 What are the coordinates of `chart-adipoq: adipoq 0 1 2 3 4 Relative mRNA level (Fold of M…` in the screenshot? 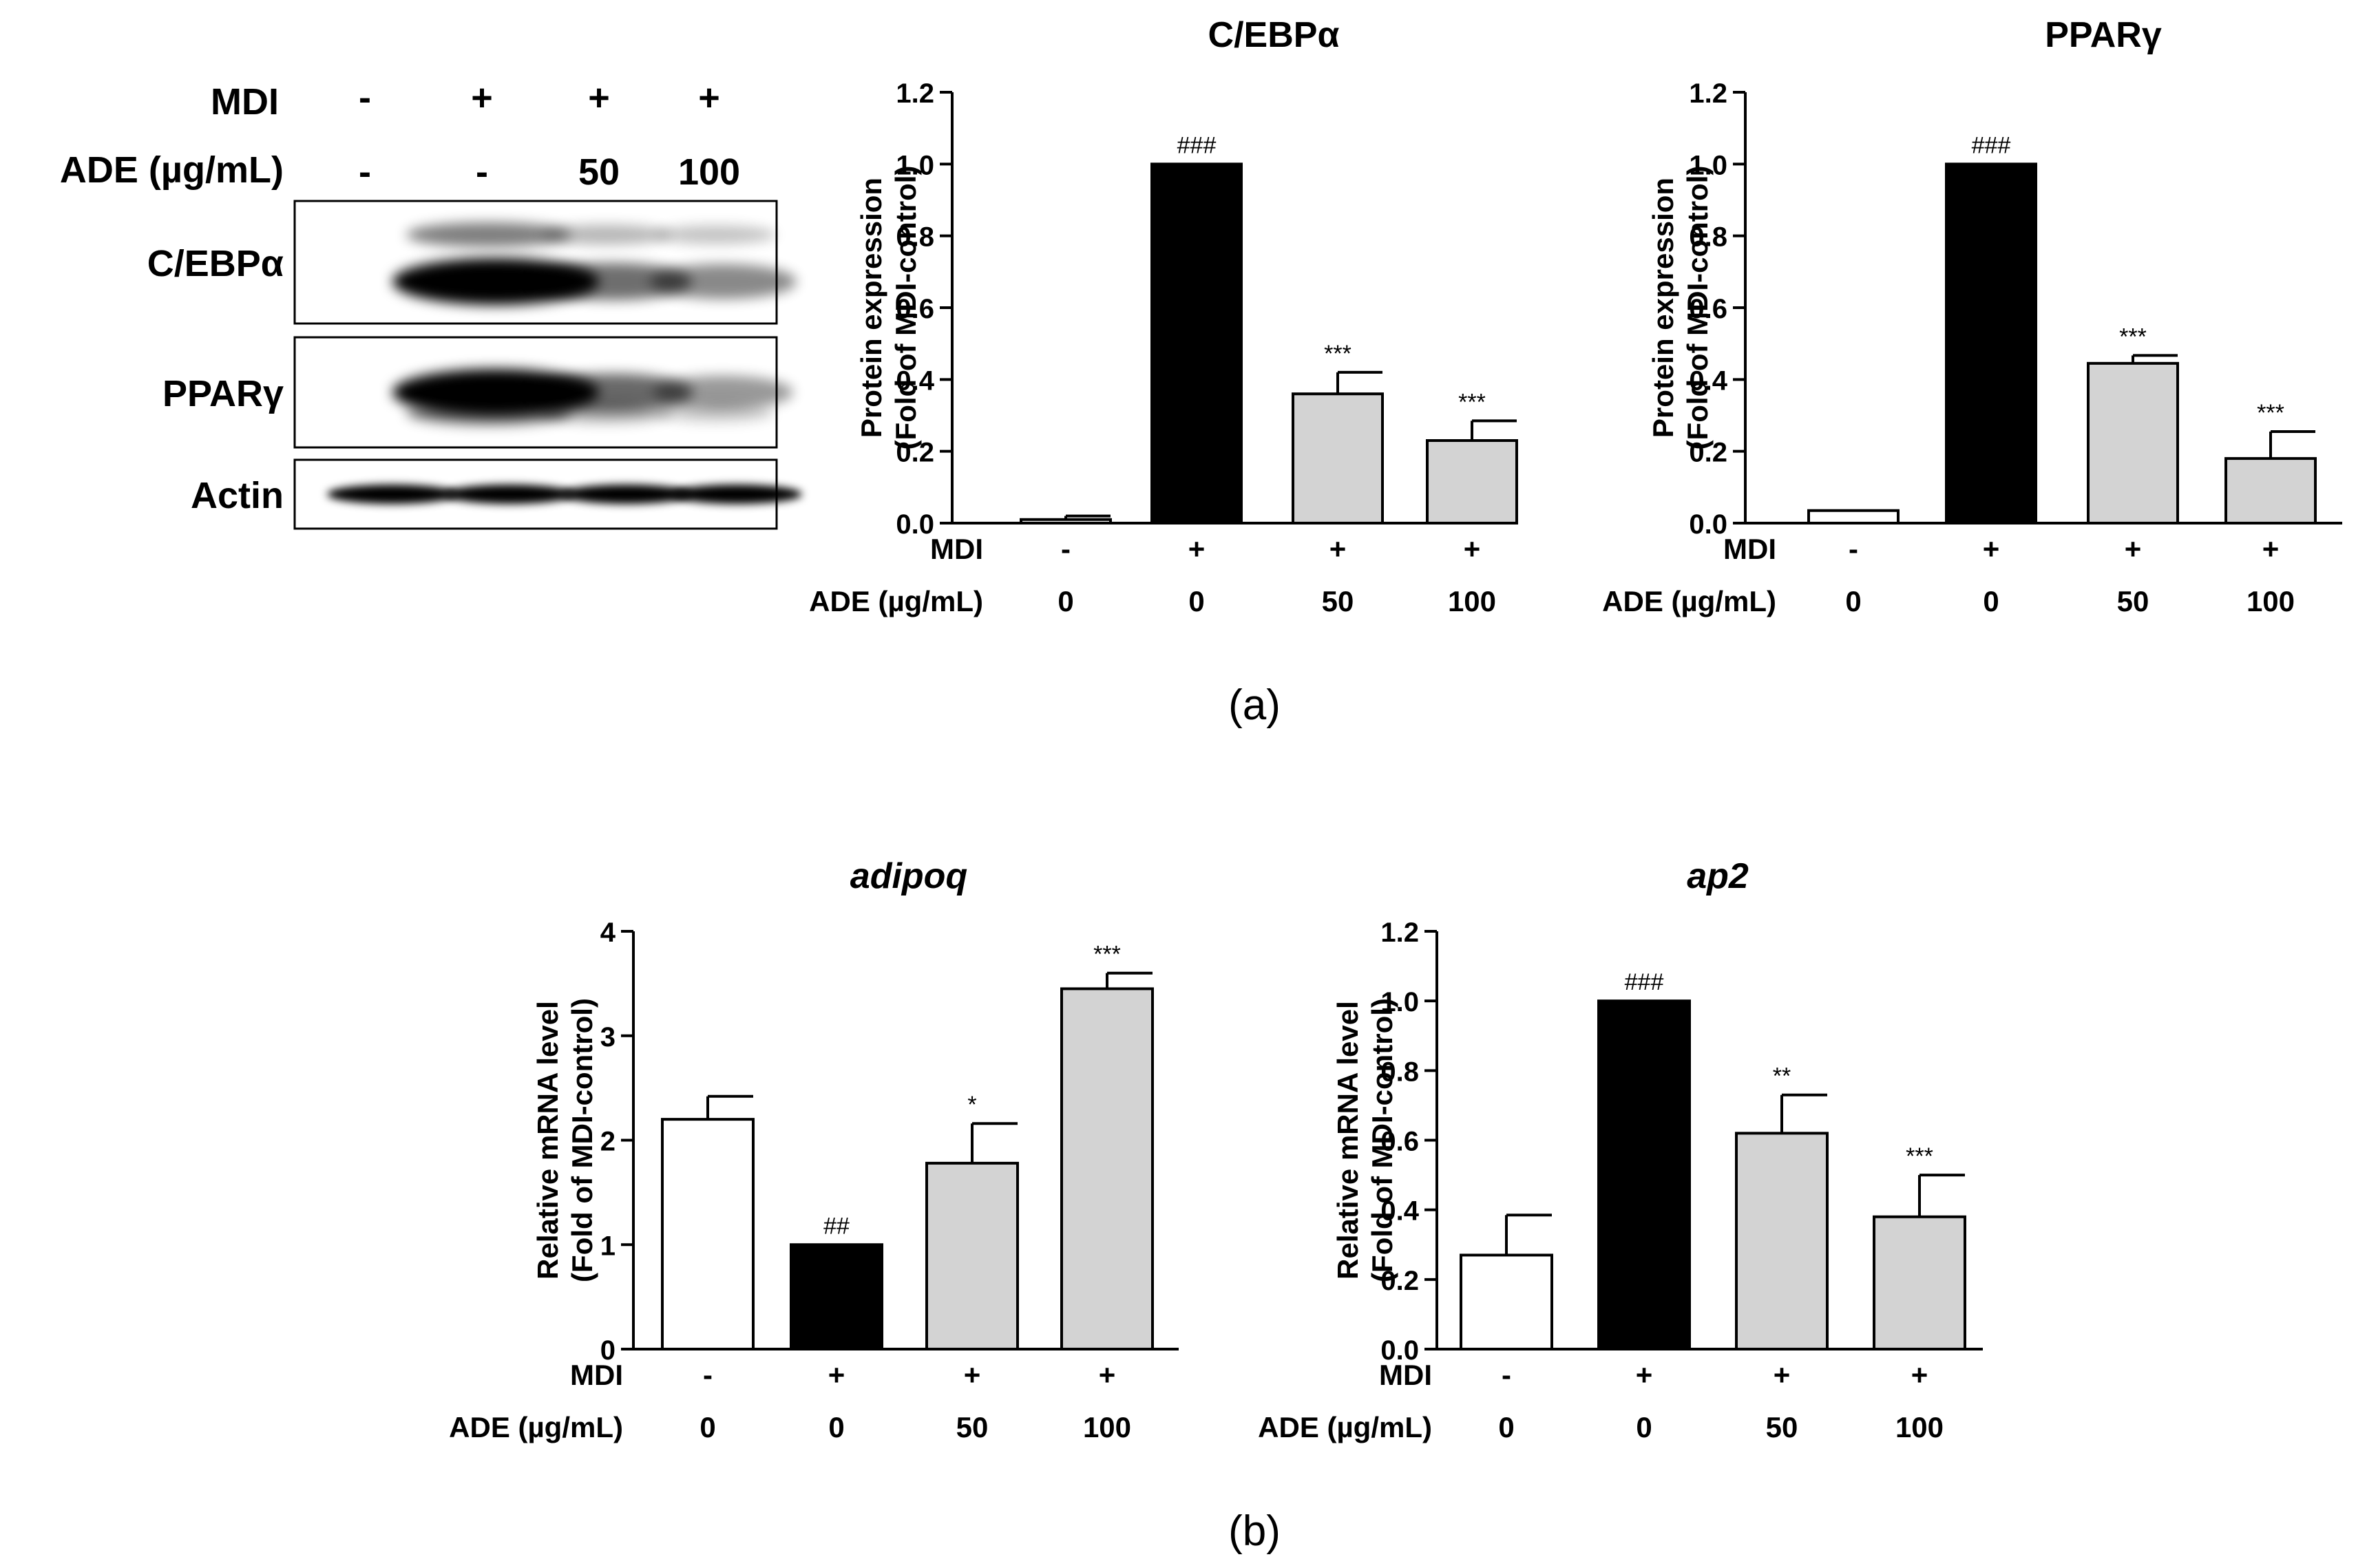 It's located at (814, 1149).